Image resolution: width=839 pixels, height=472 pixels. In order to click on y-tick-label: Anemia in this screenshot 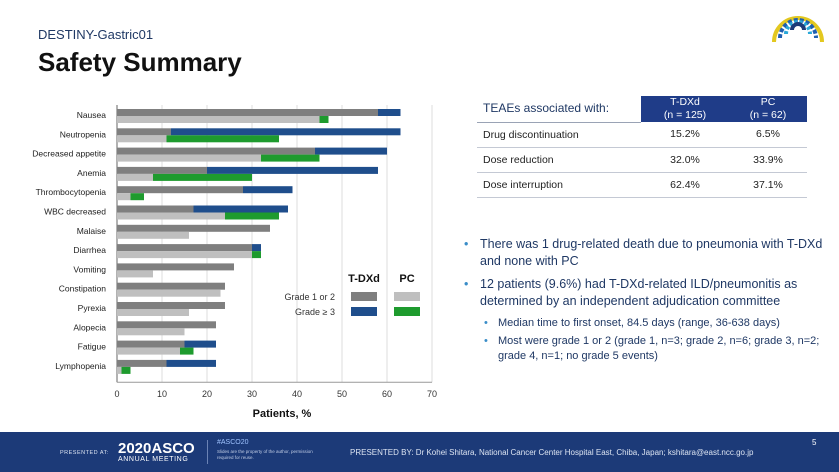, I will do `click(91, 173)`.